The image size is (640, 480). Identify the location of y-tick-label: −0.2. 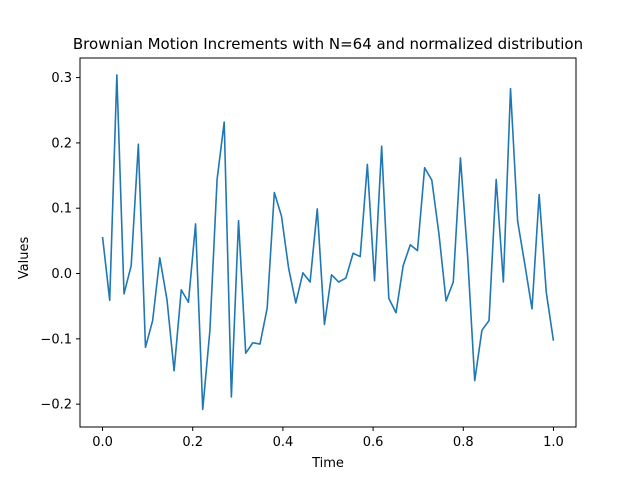
(56, 405).